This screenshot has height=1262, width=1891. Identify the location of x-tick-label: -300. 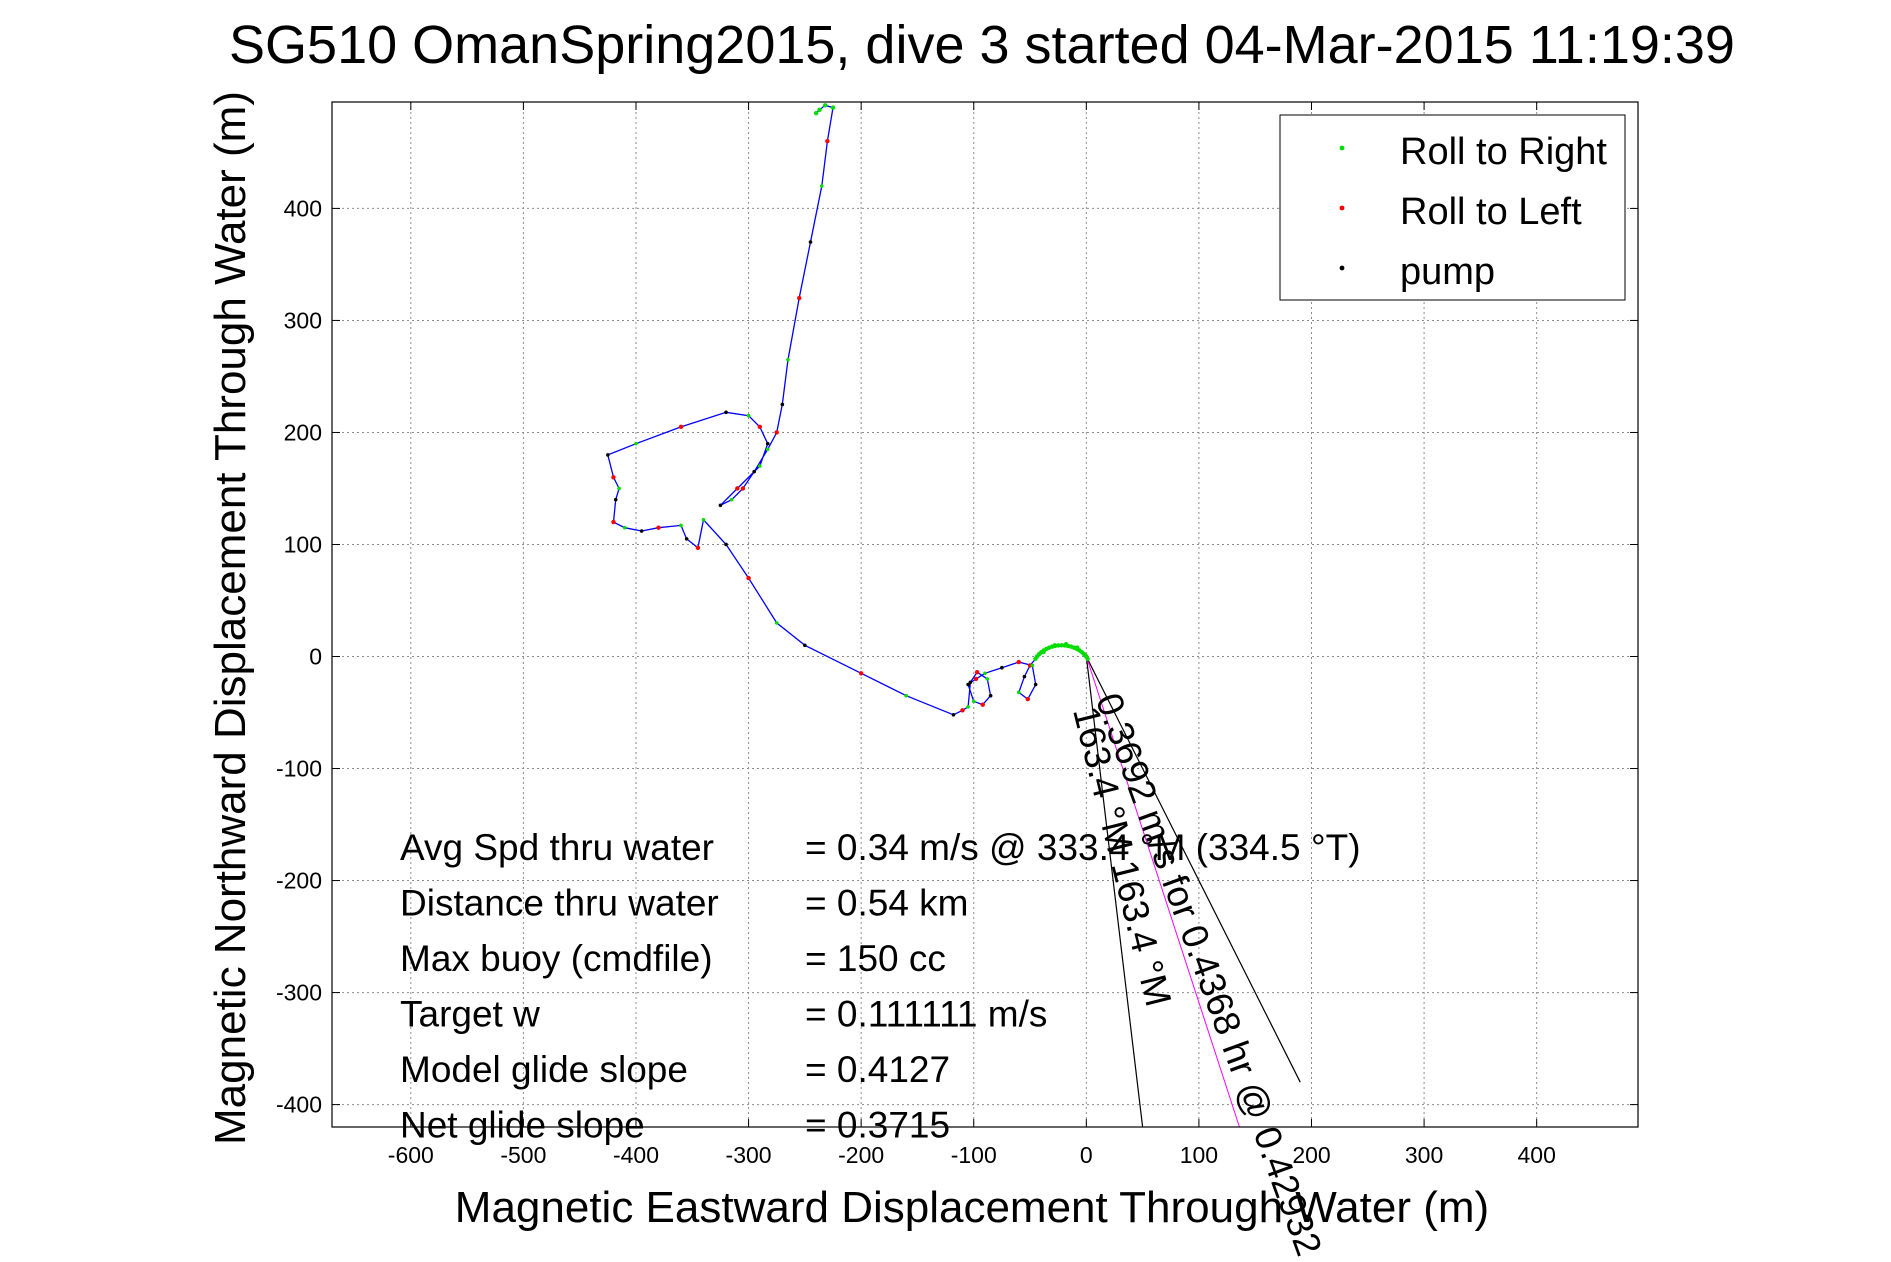
(749, 1155).